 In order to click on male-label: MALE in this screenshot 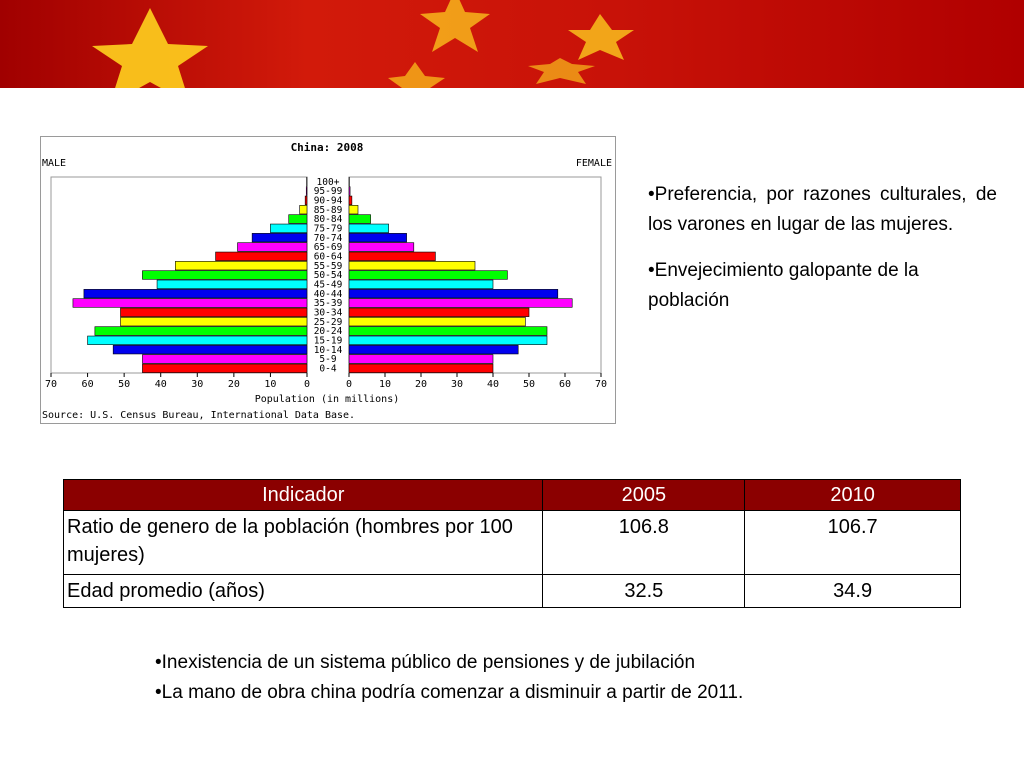, I will do `click(54, 163)`.